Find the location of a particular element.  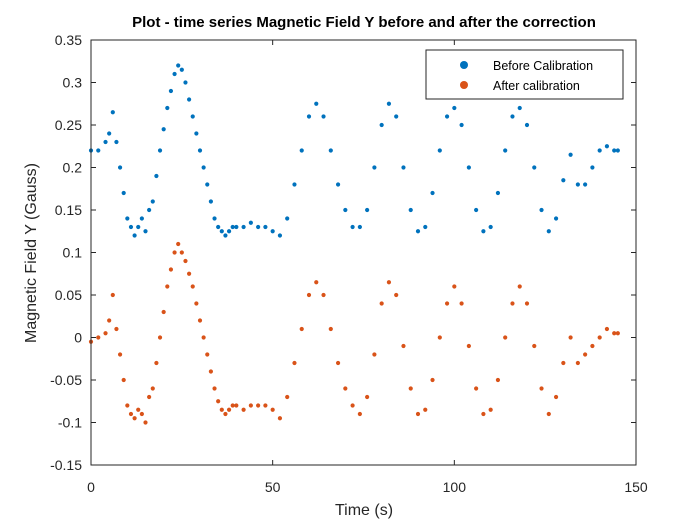

y-tick-label-0: -0.15 is located at coordinates (66, 465).